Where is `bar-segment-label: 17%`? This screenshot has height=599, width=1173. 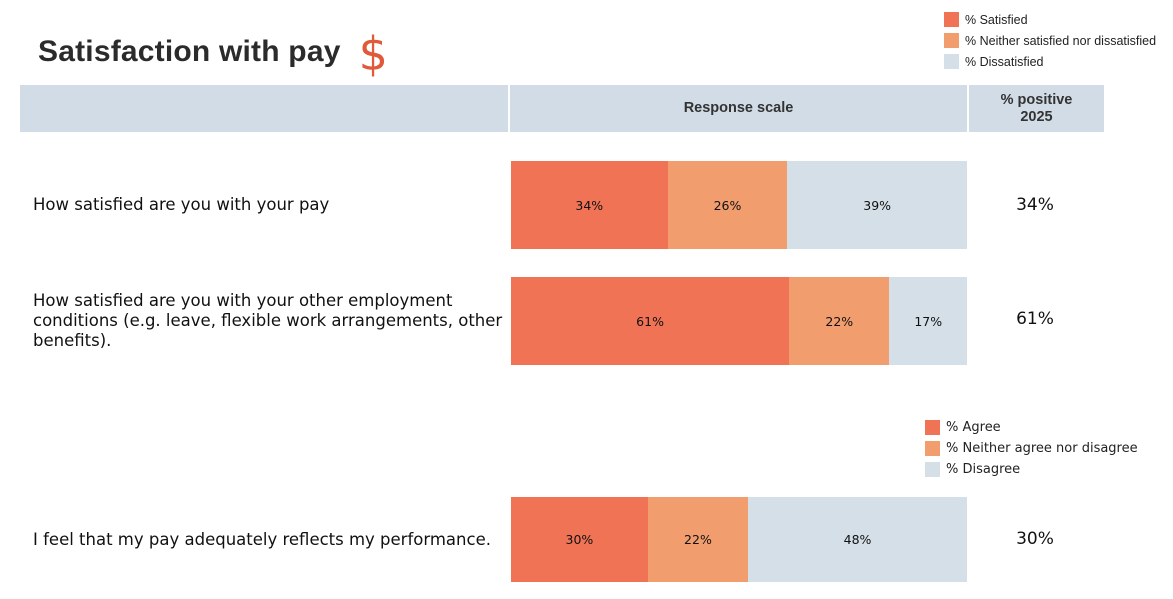 bar-segment-label: 17% is located at coordinates (928, 321).